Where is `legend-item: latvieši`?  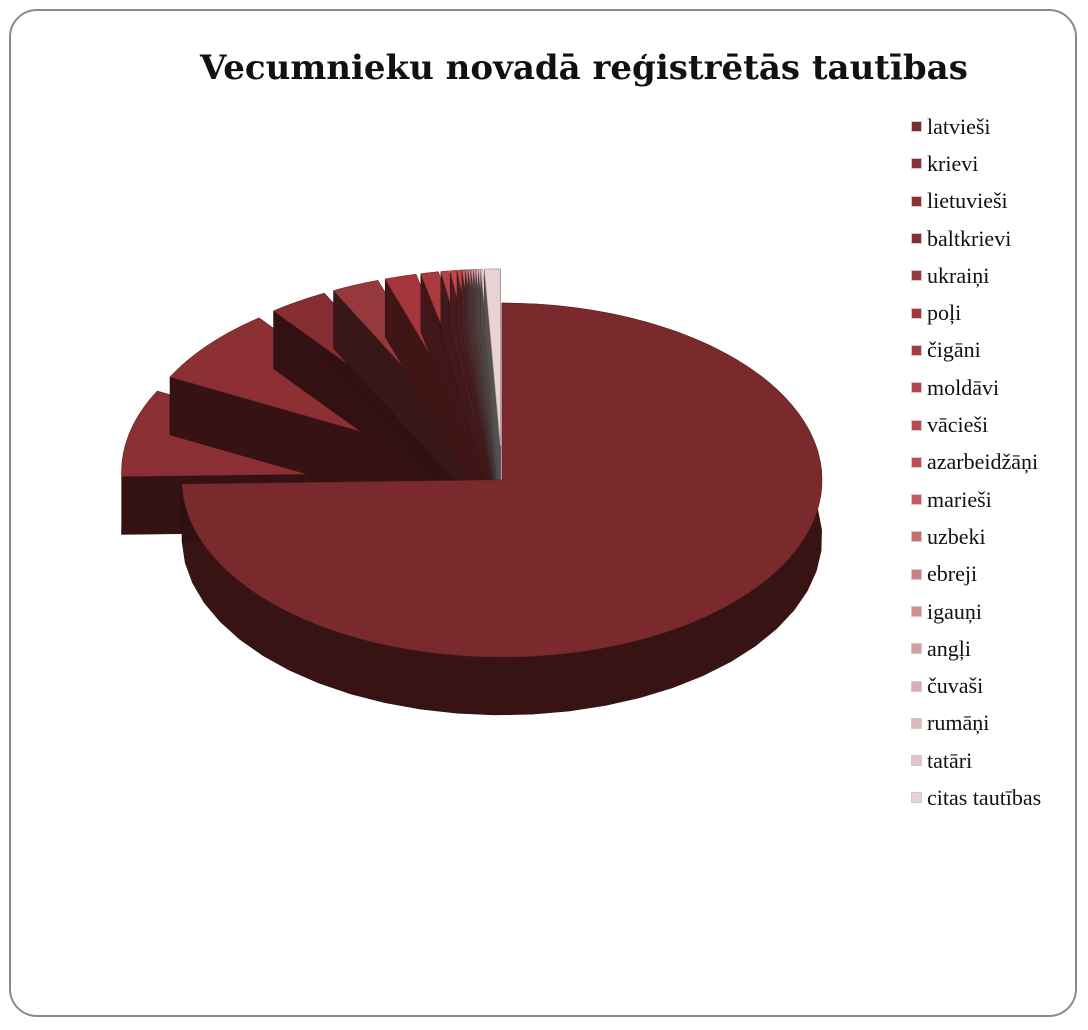 legend-item: latvieši is located at coordinates (976, 126).